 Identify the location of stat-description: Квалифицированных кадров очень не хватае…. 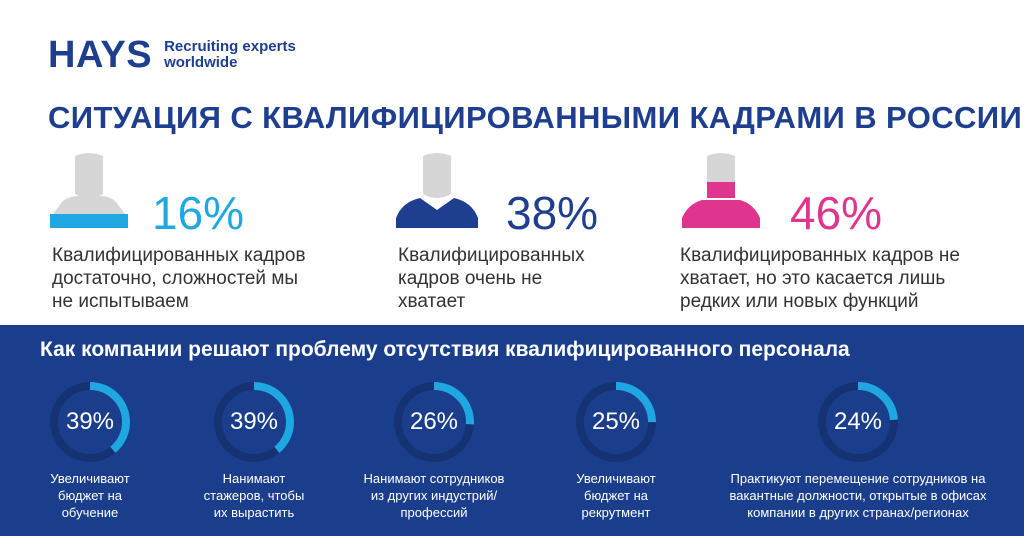
(548, 278).